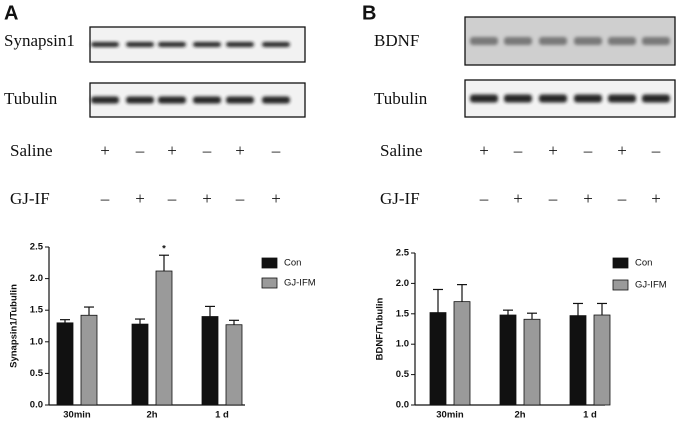 The image size is (699, 425). Describe the element at coordinates (164, 249) in the screenshot. I see `annotation: *` at that location.